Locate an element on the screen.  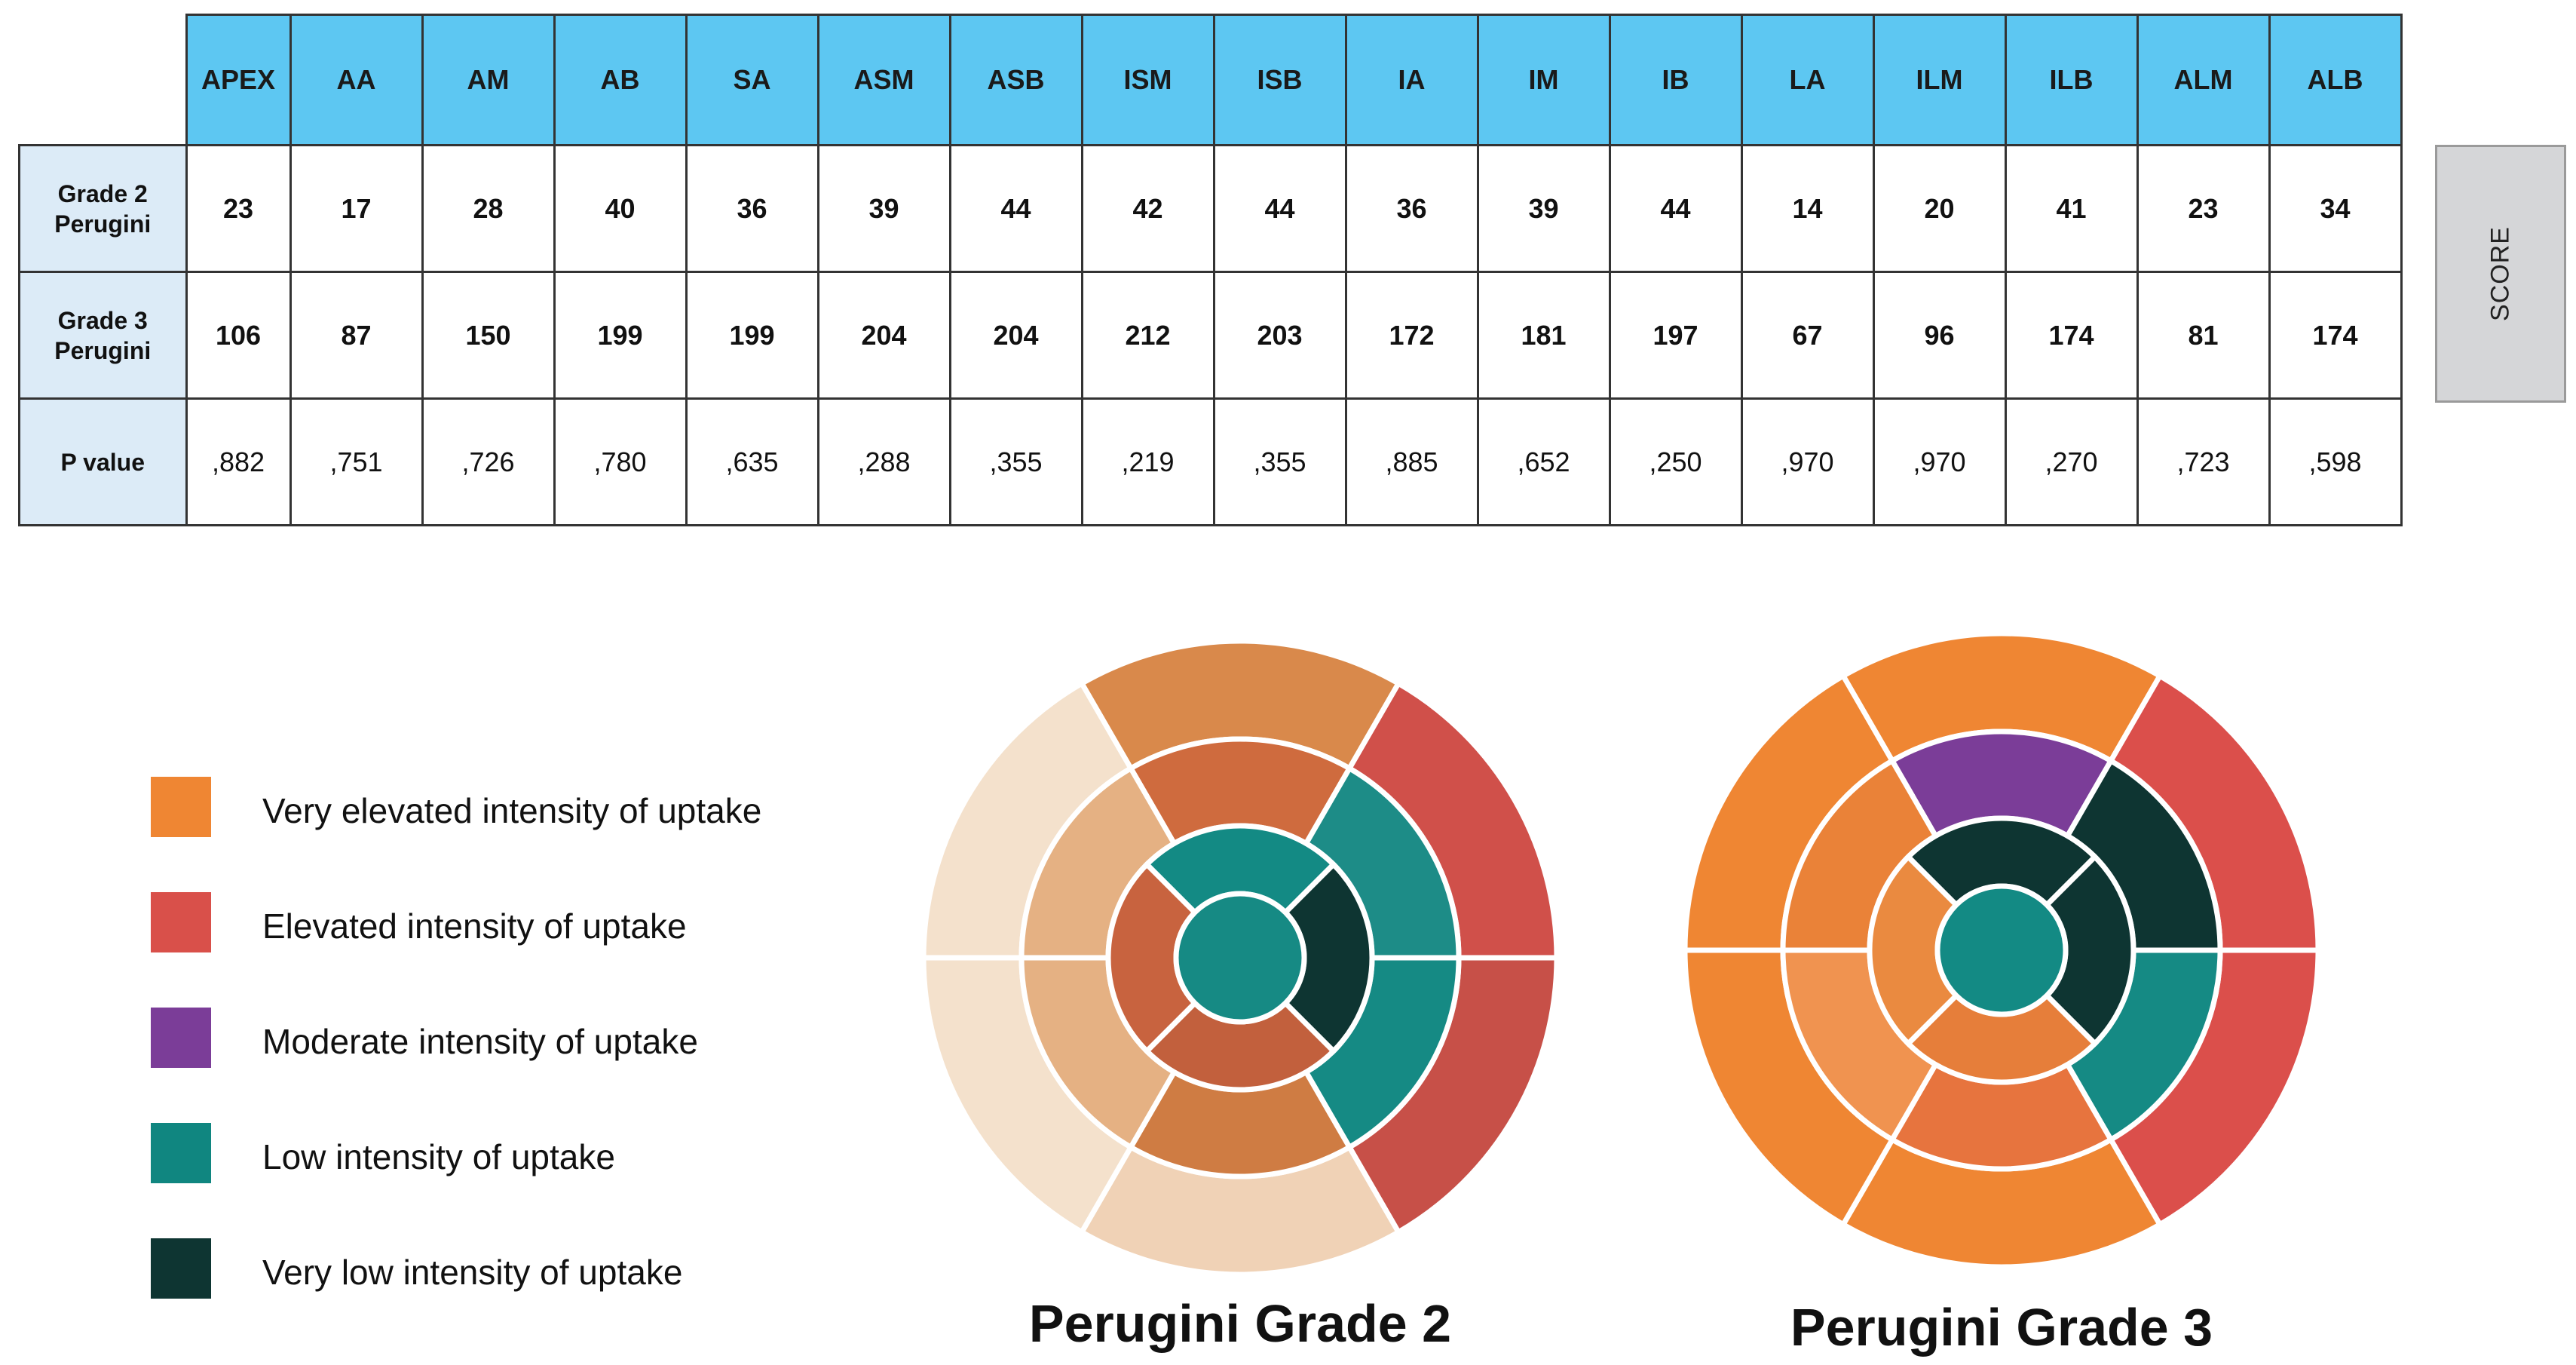
table-cell: 150 is located at coordinates (488, 335).